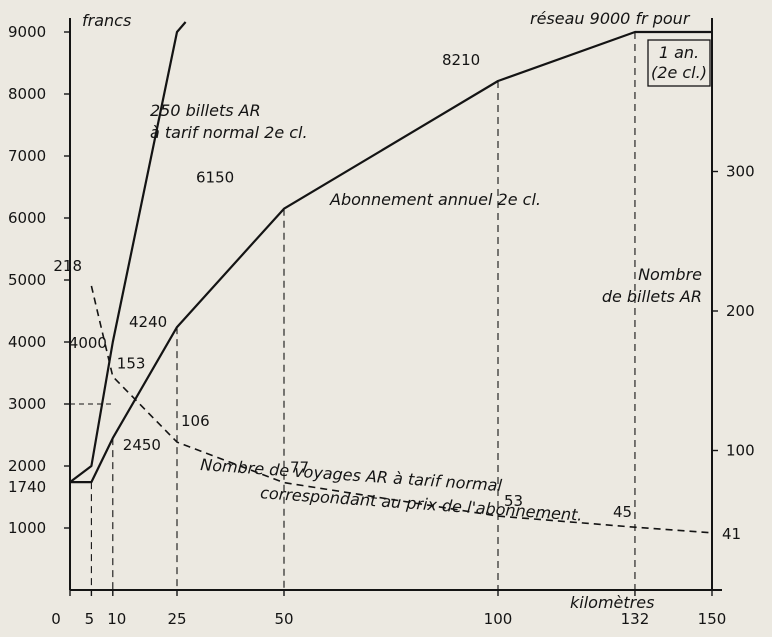 The height and width of the screenshot is (637, 772). Describe the element at coordinates (679, 72) in the screenshot. I see `top-note-box-text: (2e cl.)` at that location.